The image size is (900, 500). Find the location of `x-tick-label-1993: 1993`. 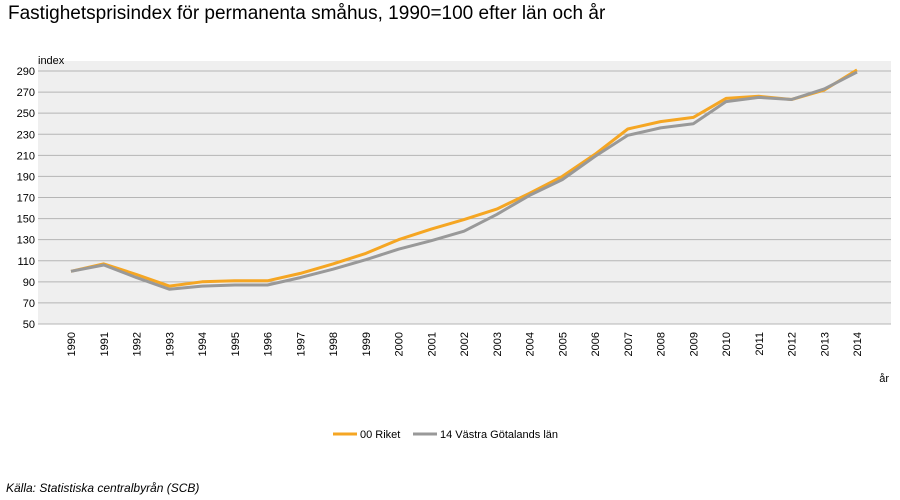

x-tick-label-1993: 1993 is located at coordinates (170, 344).